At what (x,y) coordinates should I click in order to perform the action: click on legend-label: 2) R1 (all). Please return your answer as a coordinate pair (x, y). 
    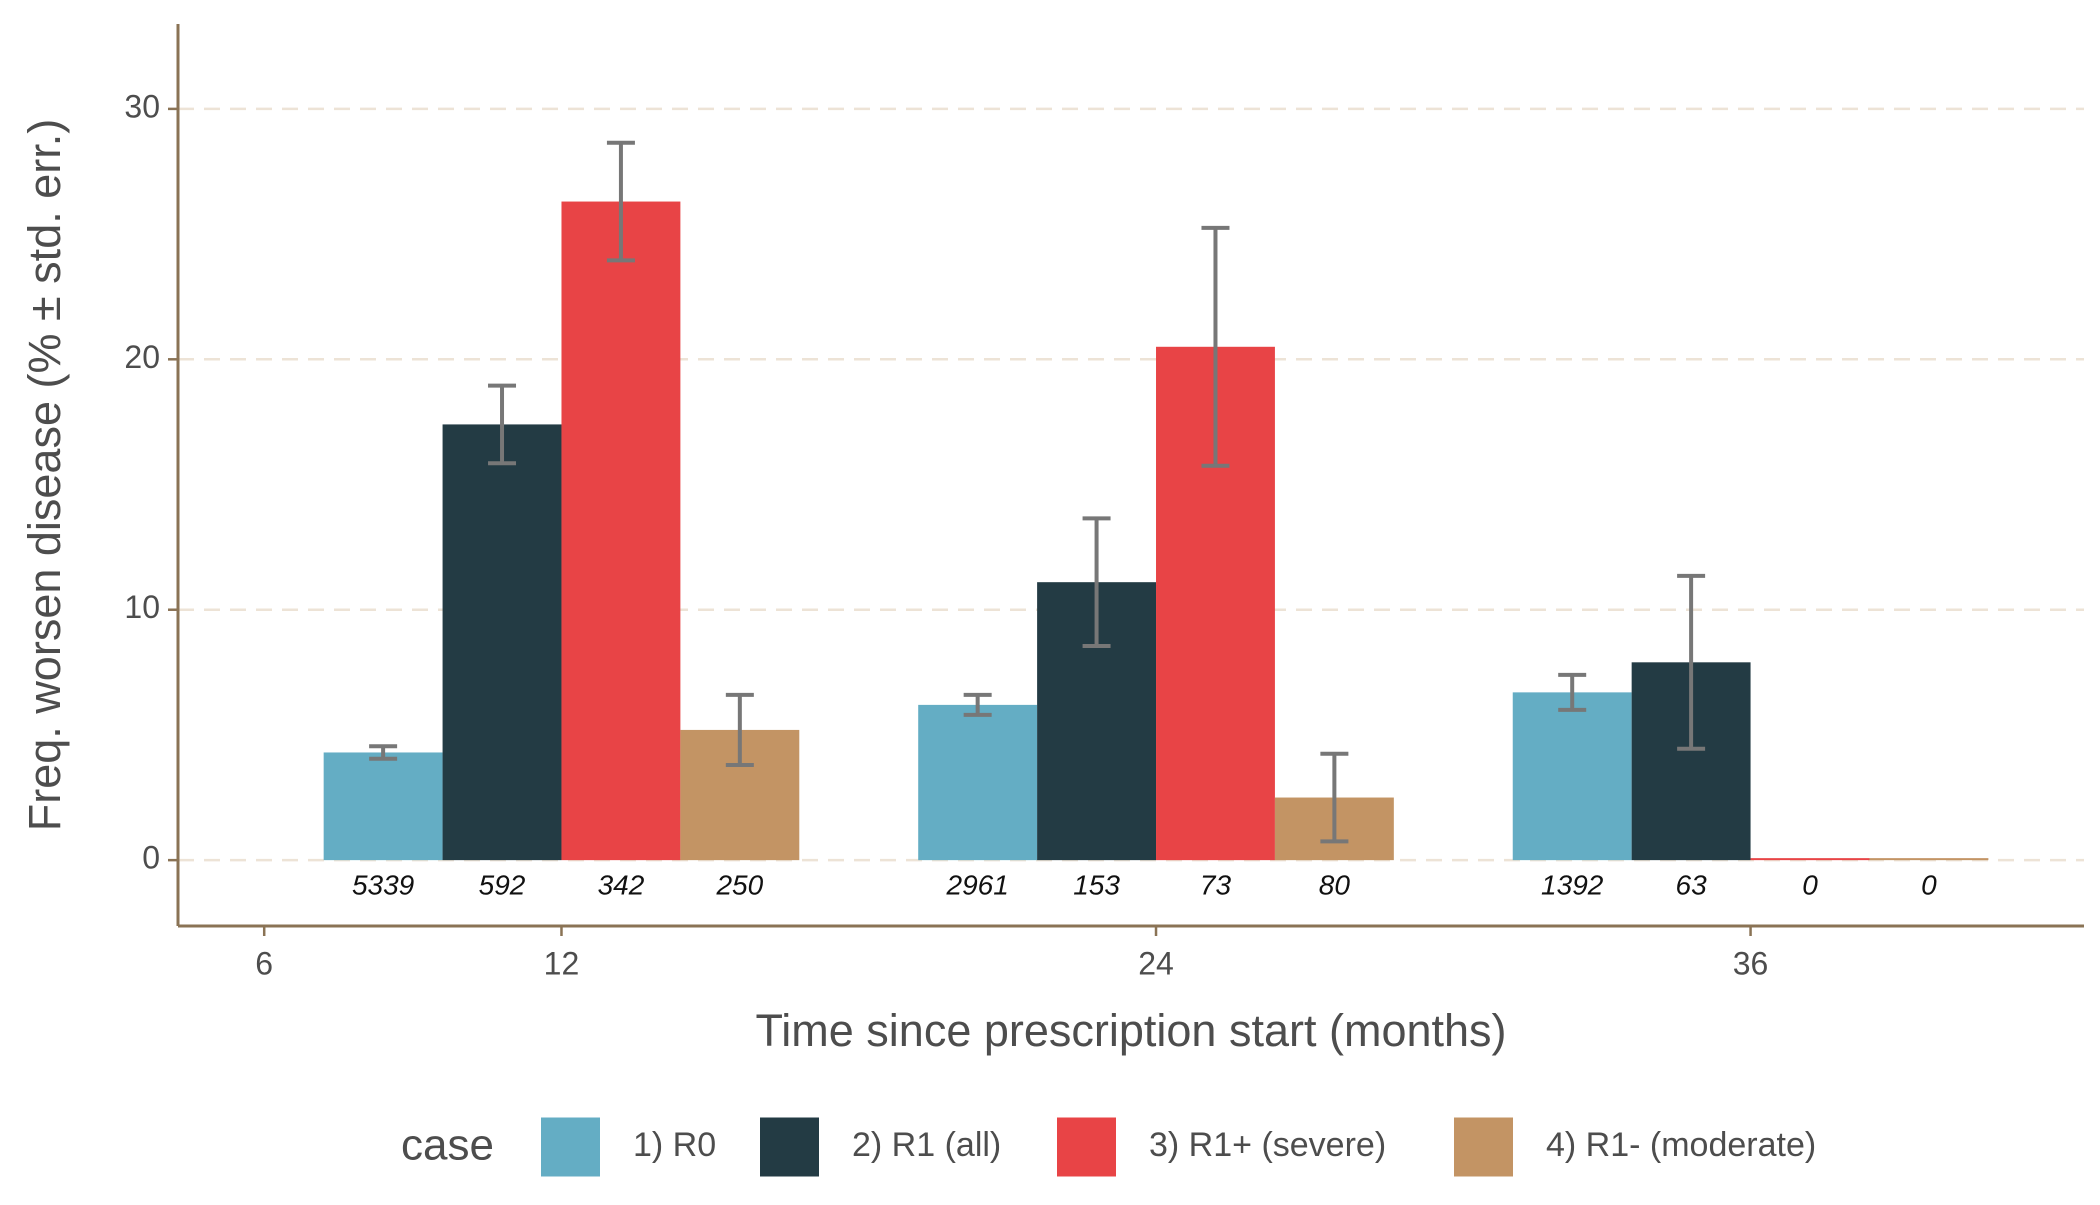
    Looking at the image, I should click on (926, 1145).